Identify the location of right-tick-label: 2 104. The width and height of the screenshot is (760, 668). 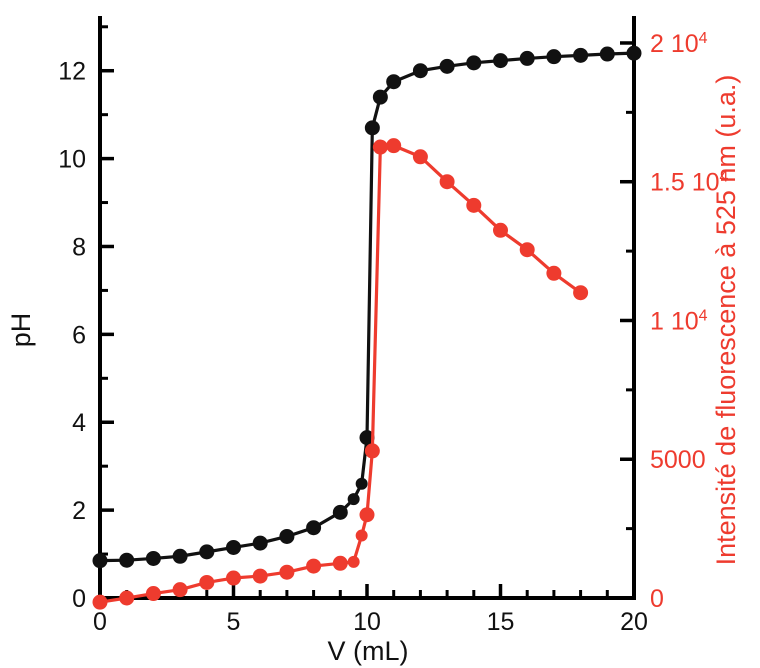
(679, 44).